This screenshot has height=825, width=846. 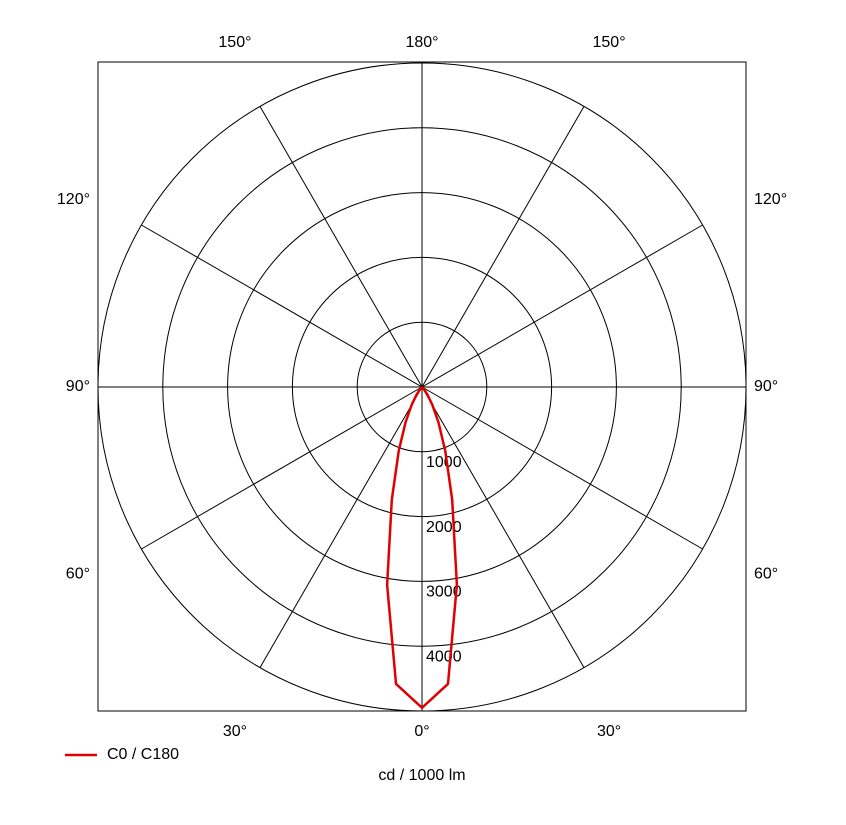 What do you see at coordinates (421, 775) in the screenshot?
I see `axis-label: cd / 1000 lm` at bounding box center [421, 775].